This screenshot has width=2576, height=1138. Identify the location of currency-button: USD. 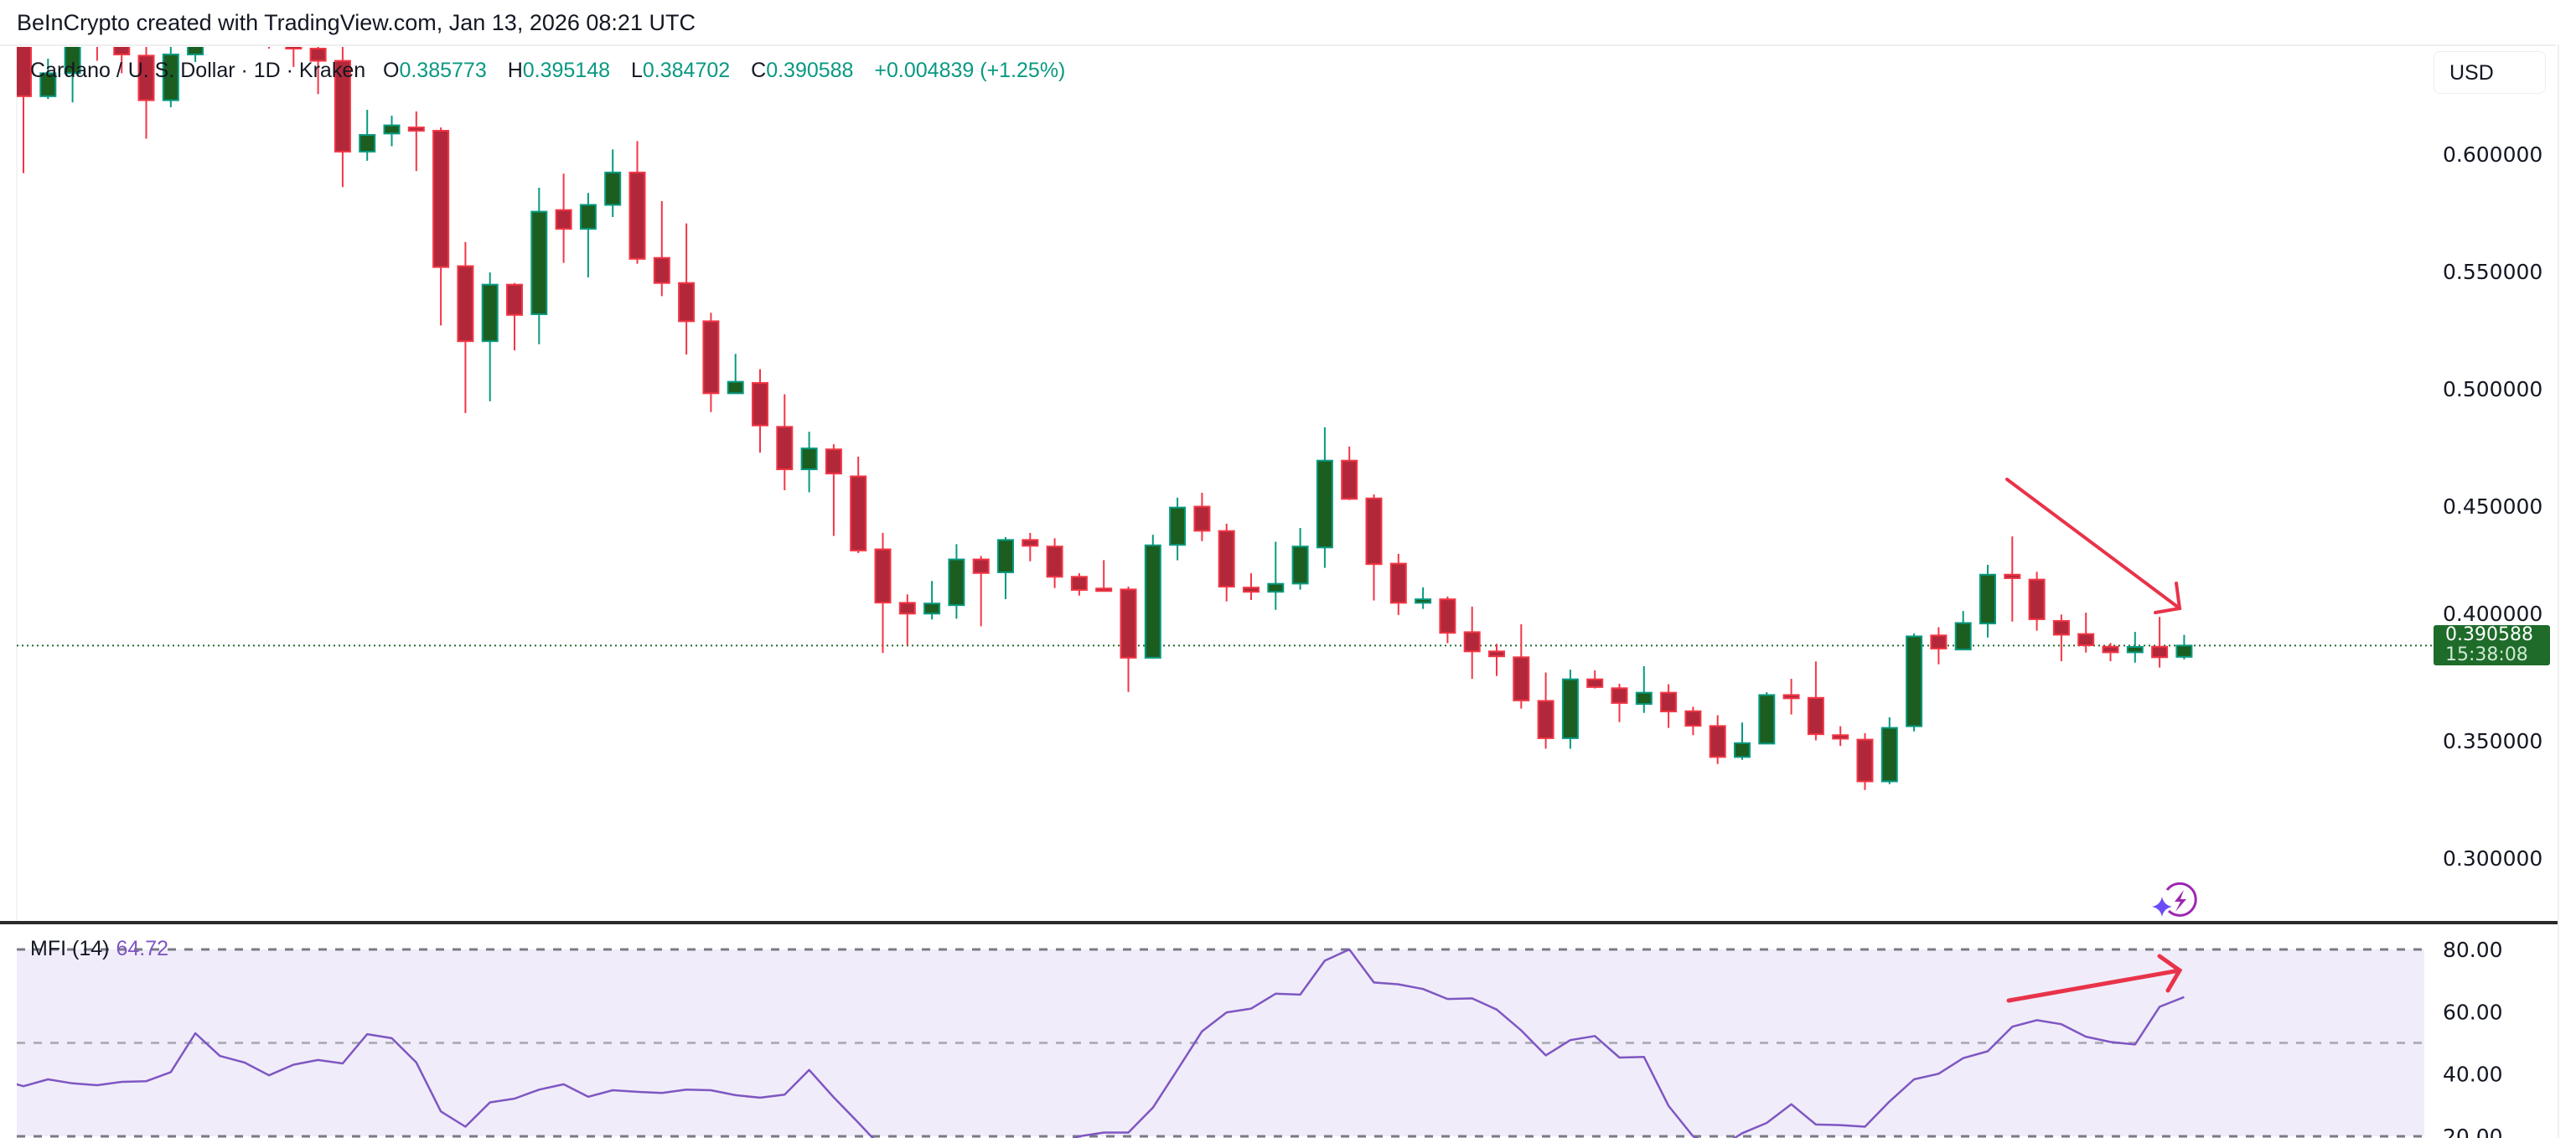
(2490, 72).